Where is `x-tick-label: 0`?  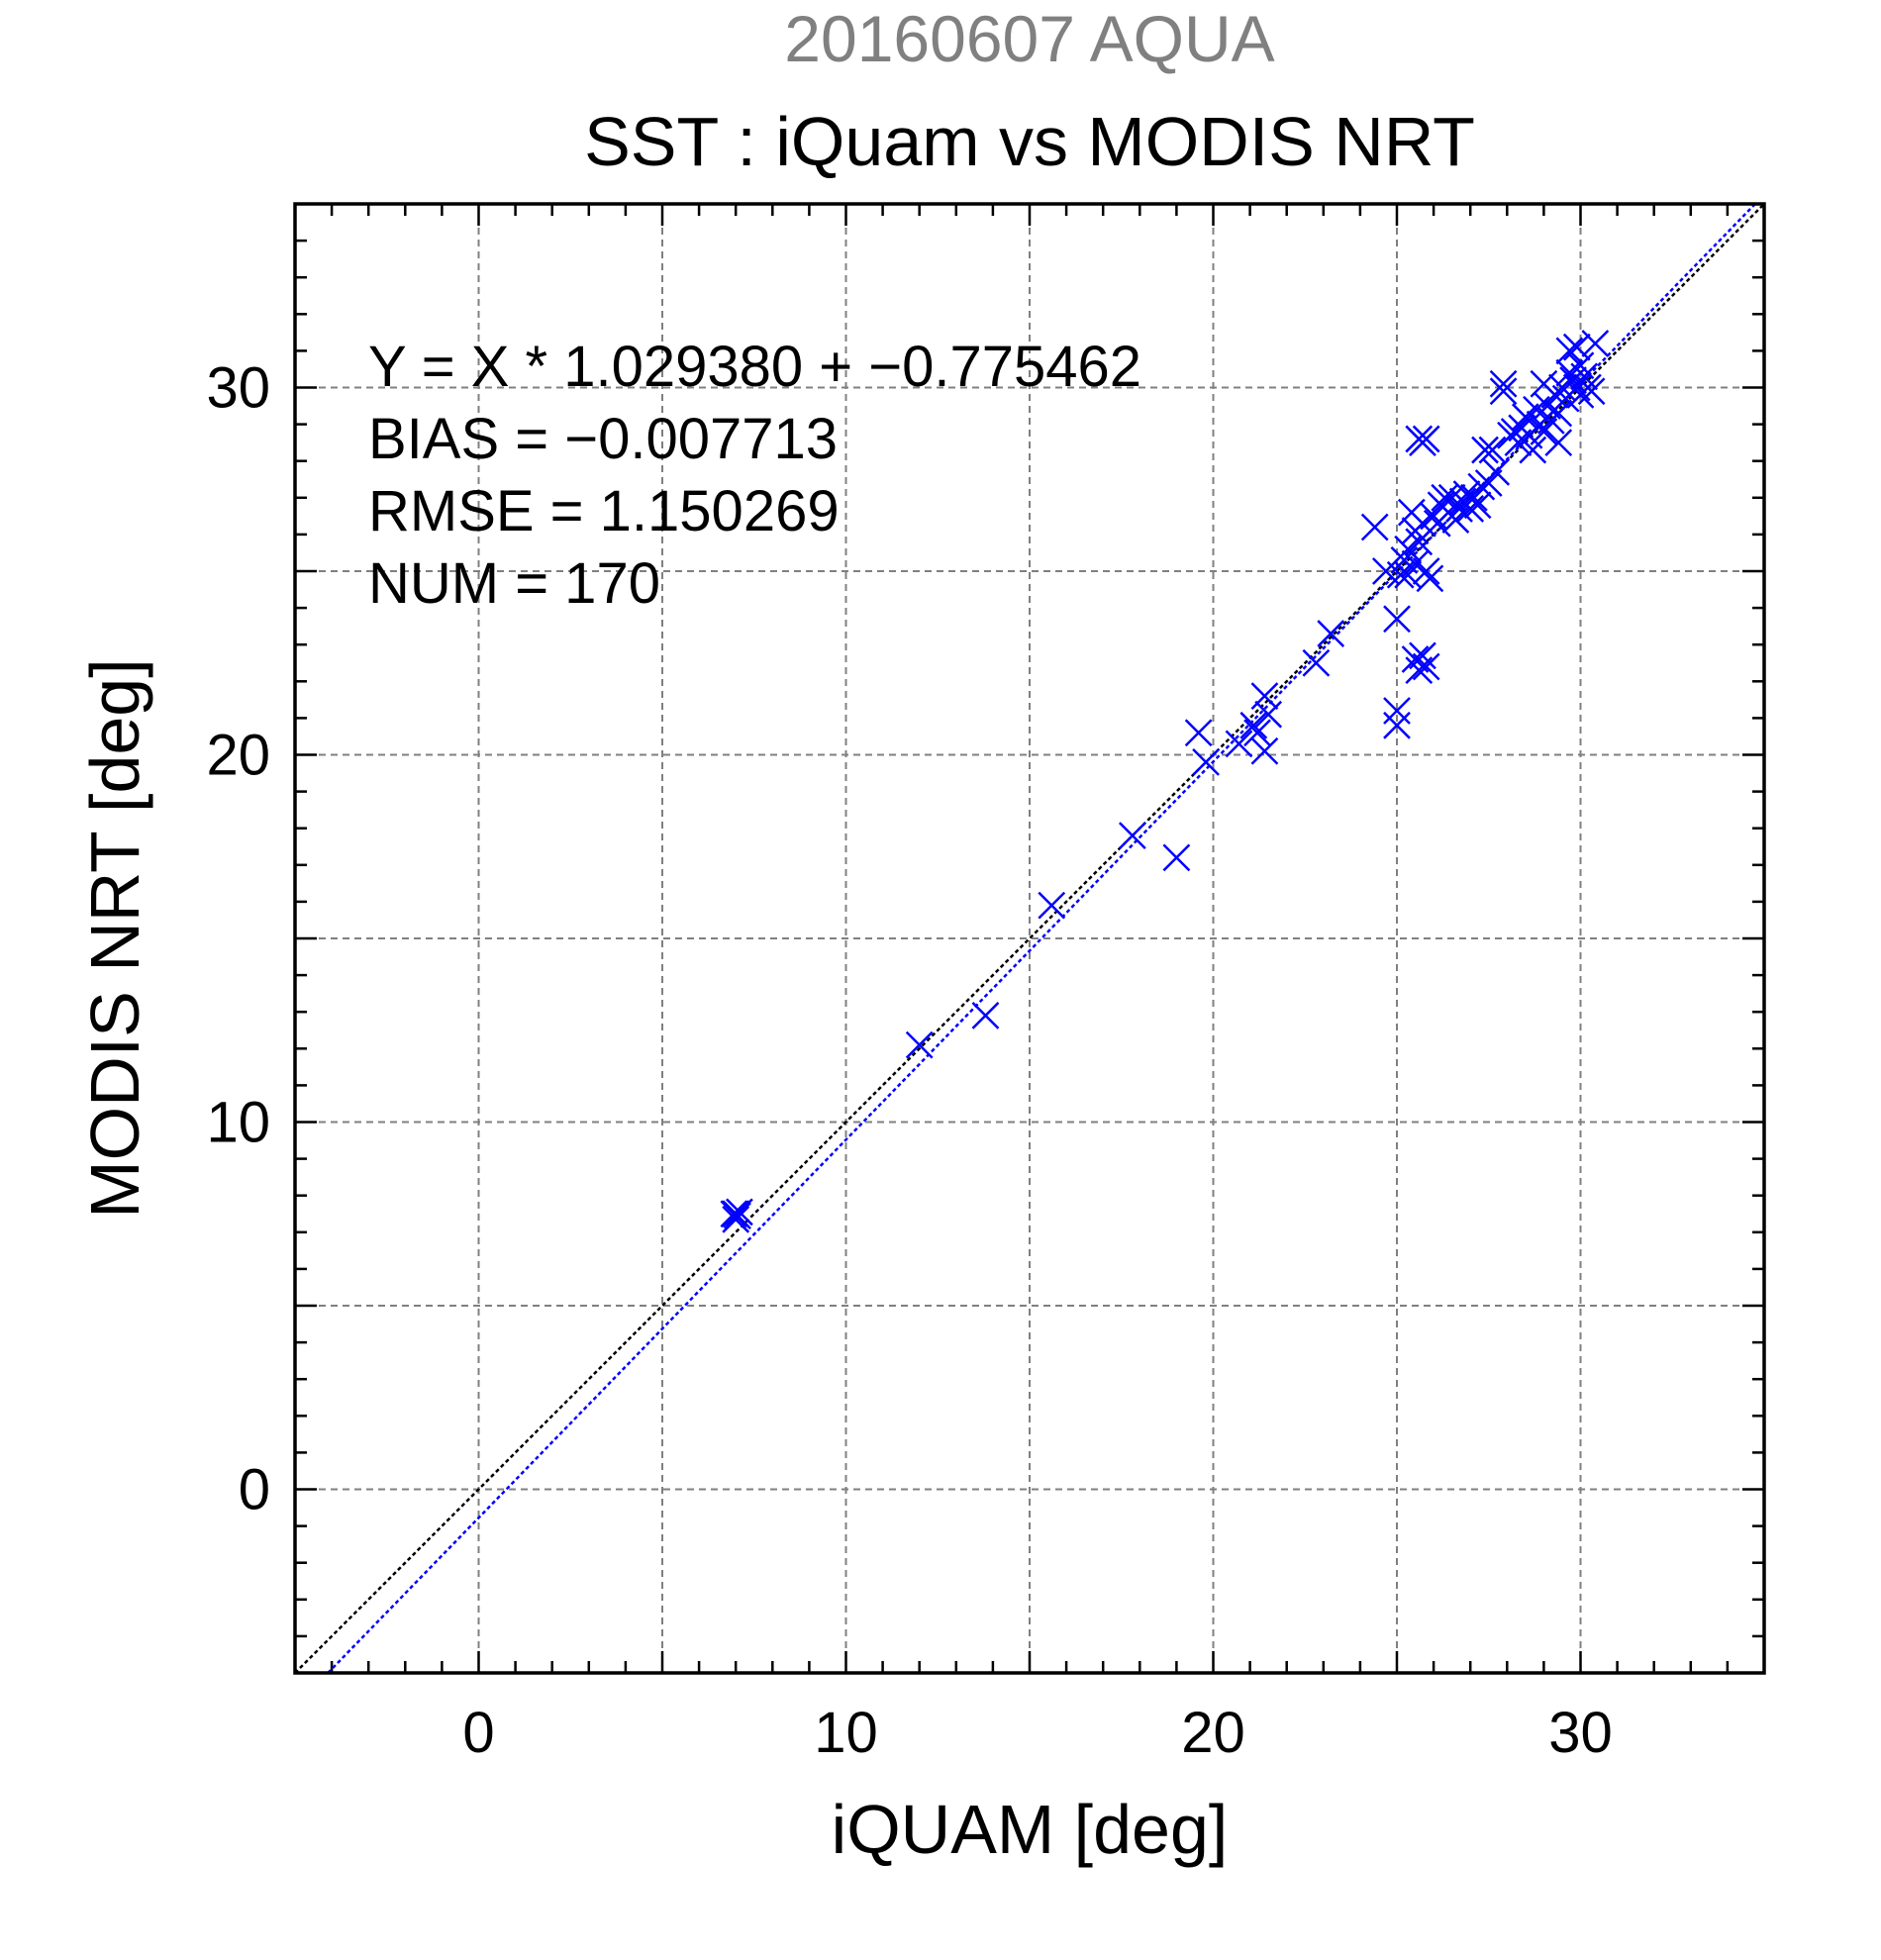 x-tick-label: 0 is located at coordinates (478, 1733).